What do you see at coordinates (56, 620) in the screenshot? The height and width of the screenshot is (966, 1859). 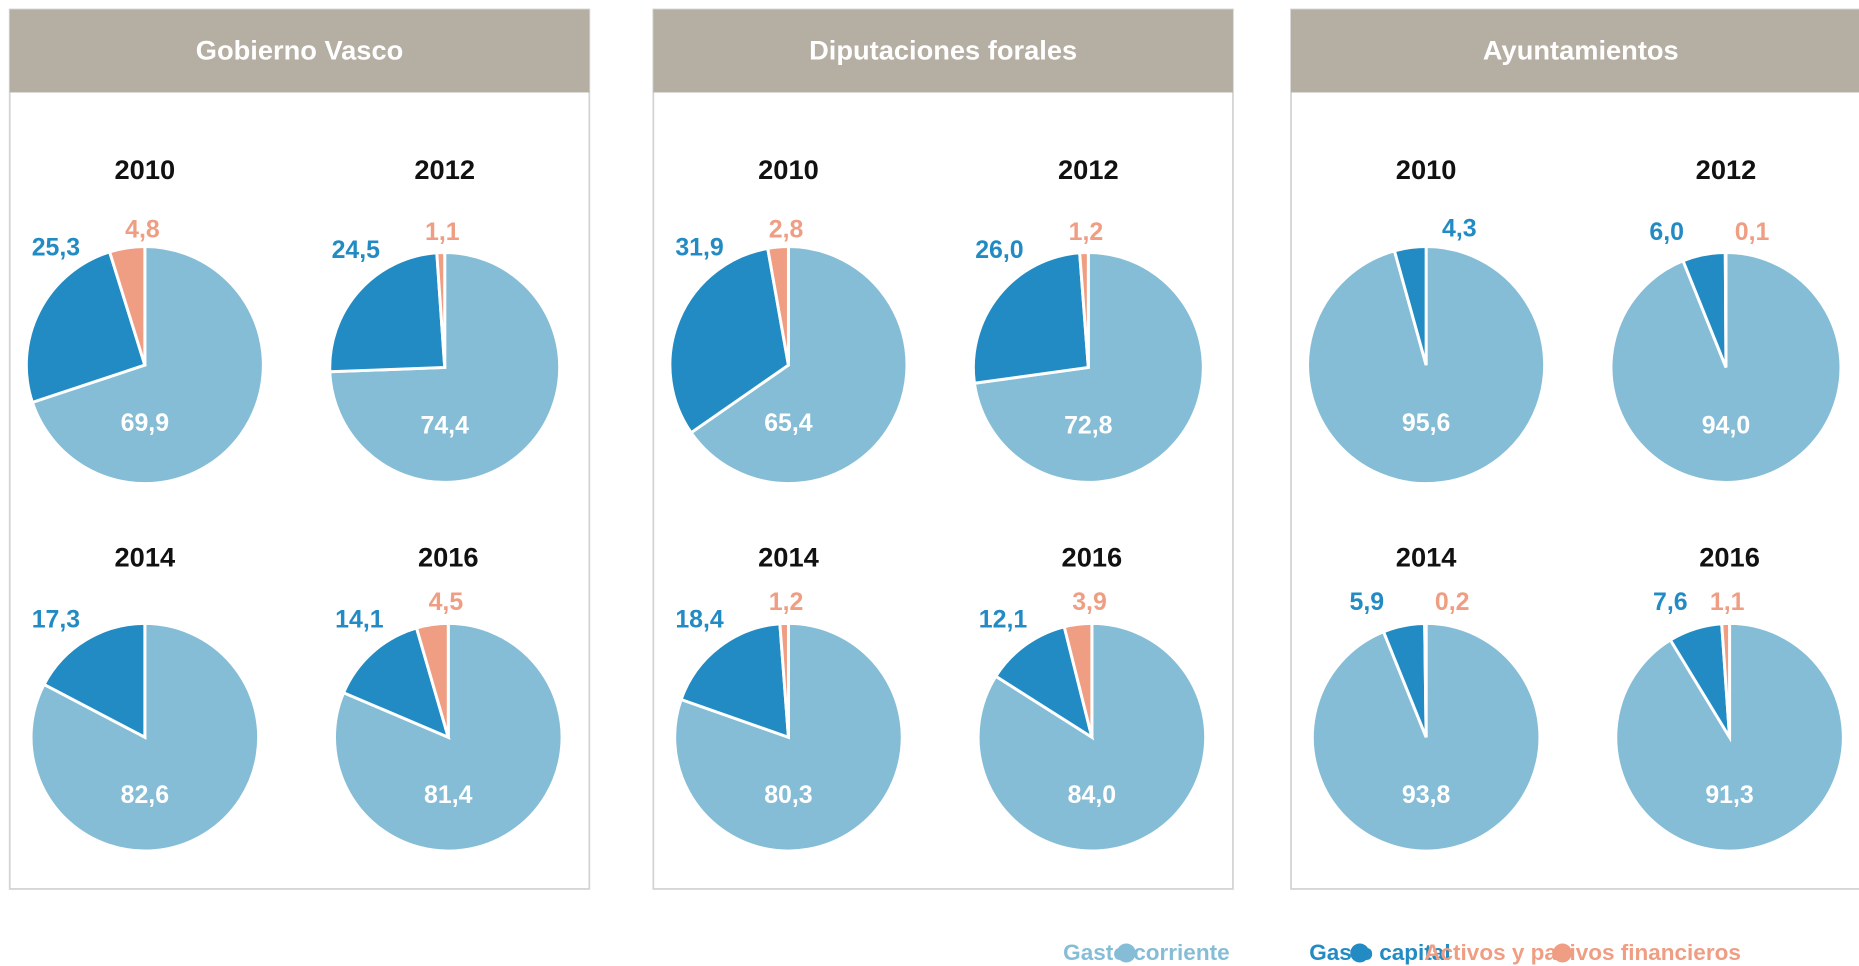 I see `data-label: 17,3` at bounding box center [56, 620].